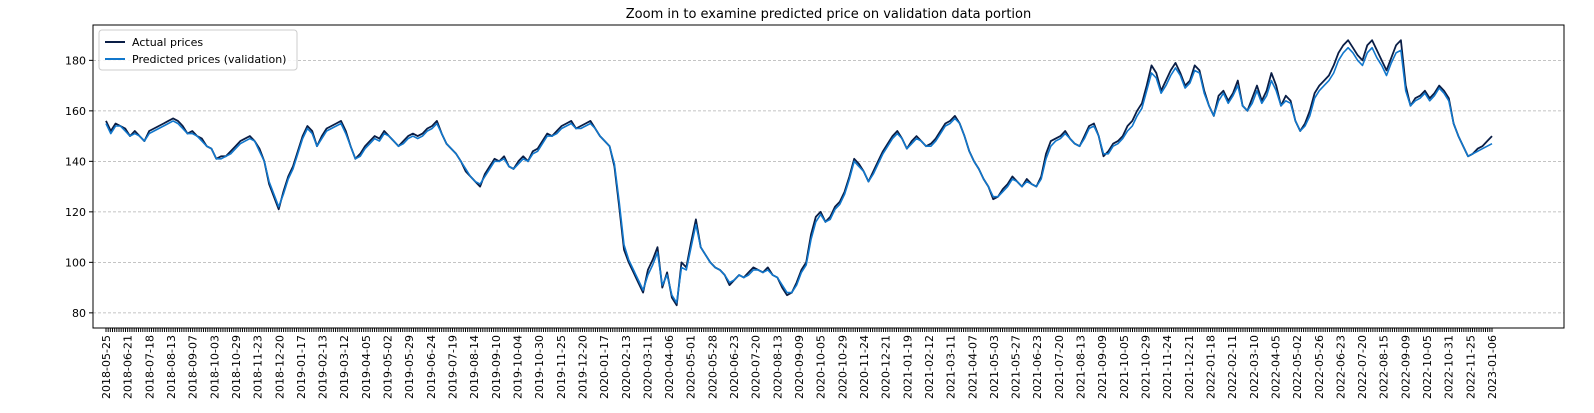  I want to click on legend-label: Actual prices, so click(167, 42).